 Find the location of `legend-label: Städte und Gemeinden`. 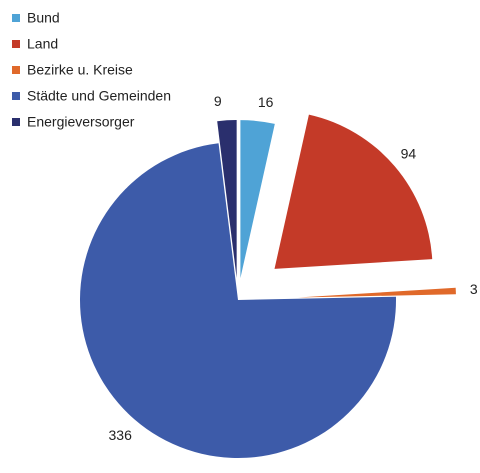

legend-label: Städte und Gemeinden is located at coordinates (99, 96).